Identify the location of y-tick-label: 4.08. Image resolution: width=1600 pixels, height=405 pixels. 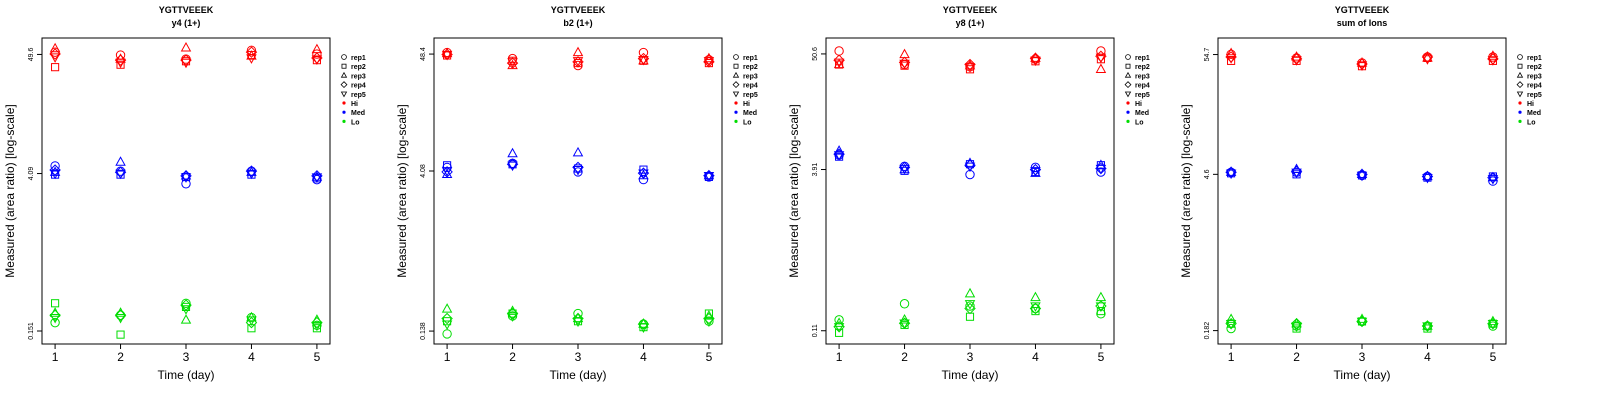
(423, 171).